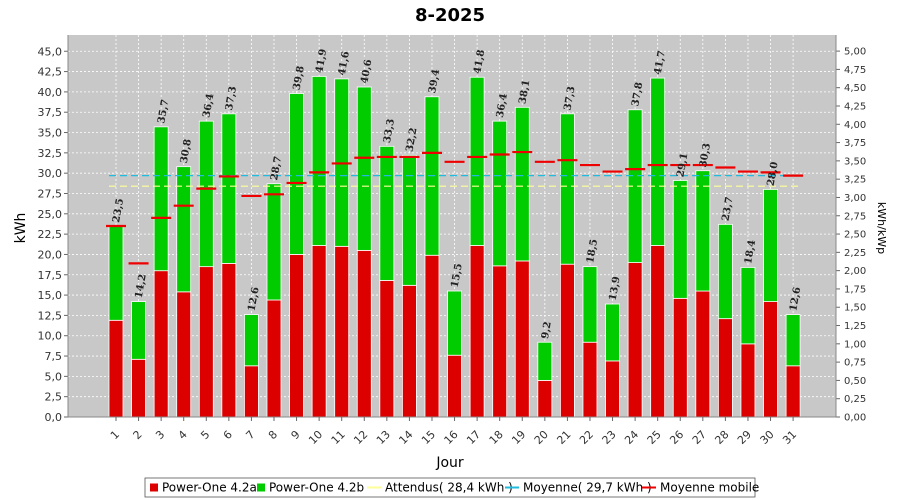 This screenshot has width=900, height=500. I want to click on value-label: 41,9, so click(321, 61).